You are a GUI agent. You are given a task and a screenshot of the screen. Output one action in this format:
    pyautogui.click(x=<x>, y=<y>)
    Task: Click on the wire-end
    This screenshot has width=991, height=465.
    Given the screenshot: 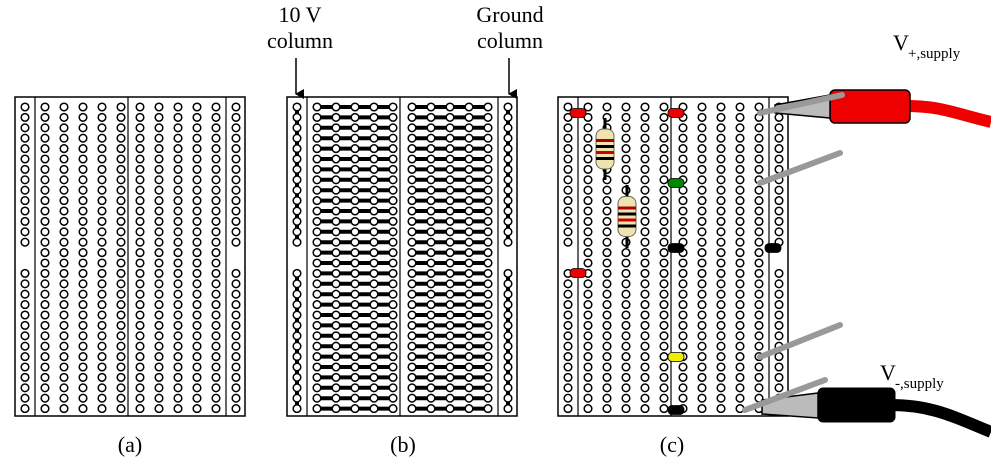 What is the action you would take?
    pyautogui.click(x=773, y=248)
    